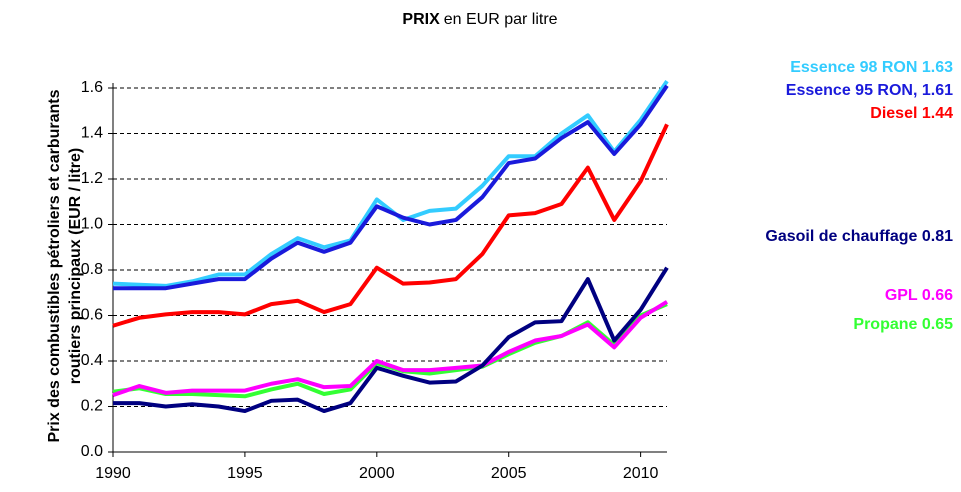 This screenshot has height=492, width=961. Describe the element at coordinates (421, 19) in the screenshot. I see `chart-title-bold: PRIX` at that location.